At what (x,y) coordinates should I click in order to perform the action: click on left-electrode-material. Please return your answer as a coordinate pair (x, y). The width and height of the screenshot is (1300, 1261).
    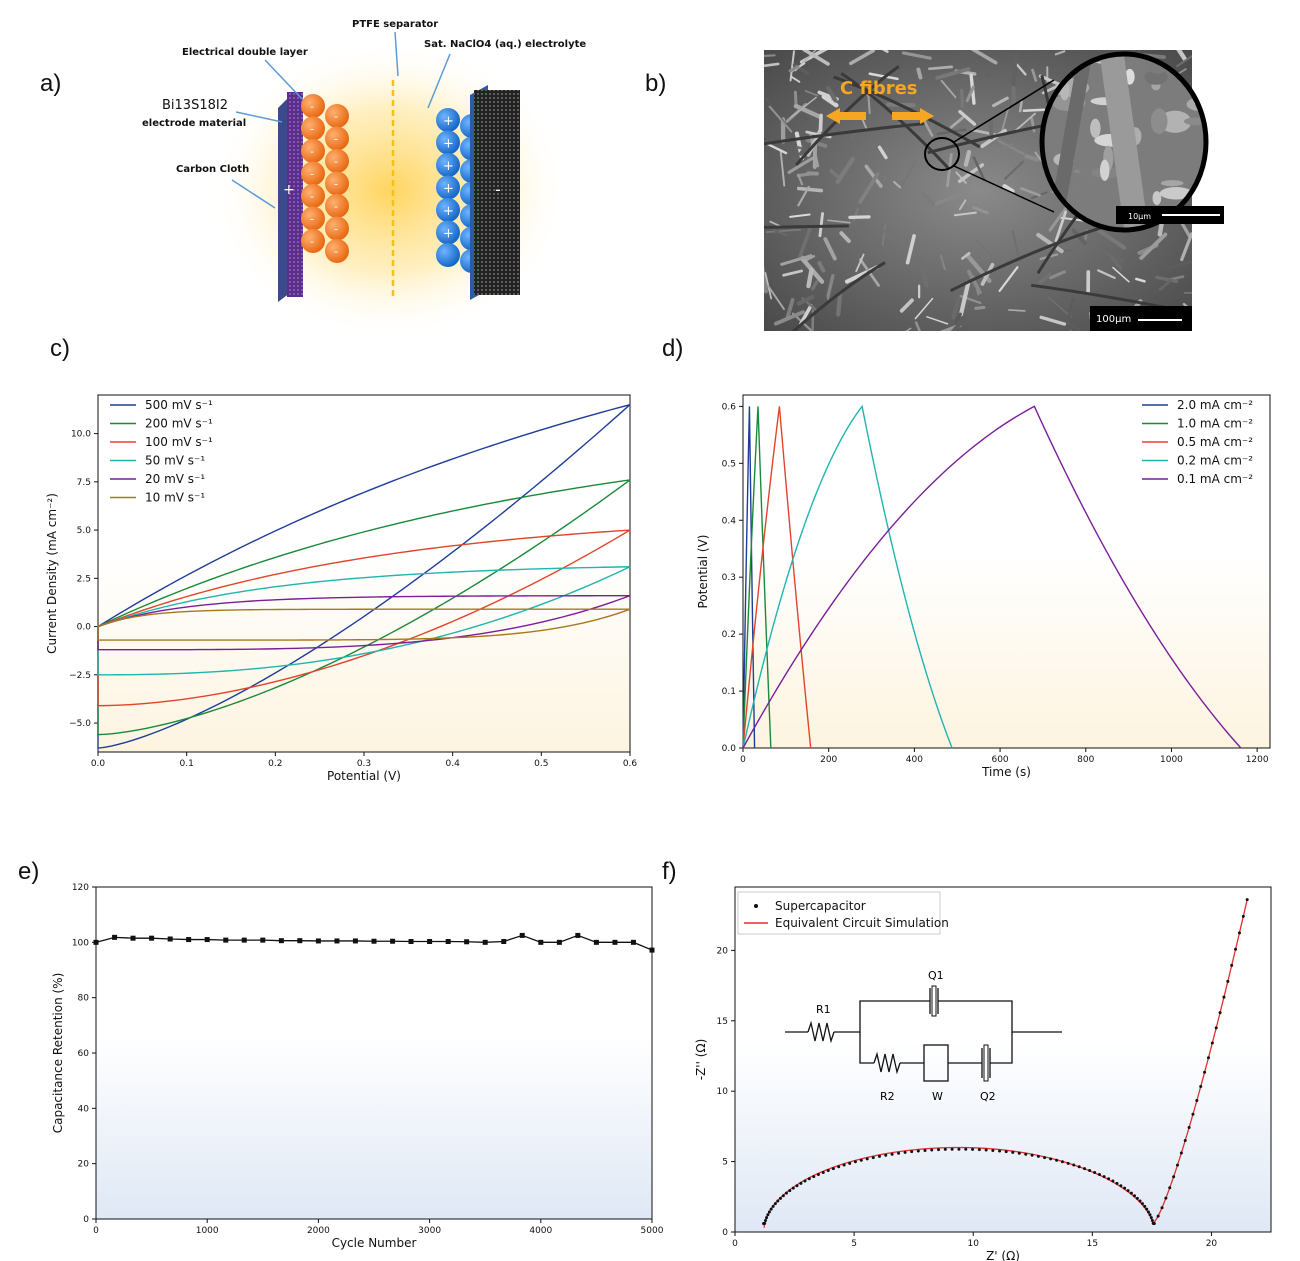
    Looking at the image, I should click on (295, 194).